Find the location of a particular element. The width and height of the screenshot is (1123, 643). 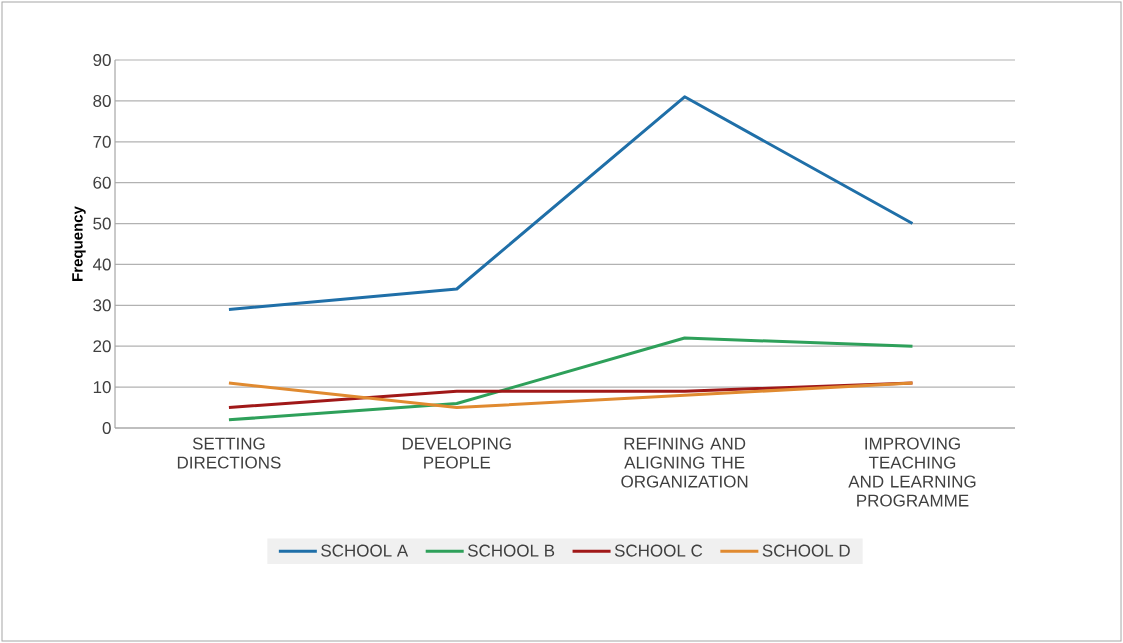

y-tick-label: 20 is located at coordinates (102, 346).